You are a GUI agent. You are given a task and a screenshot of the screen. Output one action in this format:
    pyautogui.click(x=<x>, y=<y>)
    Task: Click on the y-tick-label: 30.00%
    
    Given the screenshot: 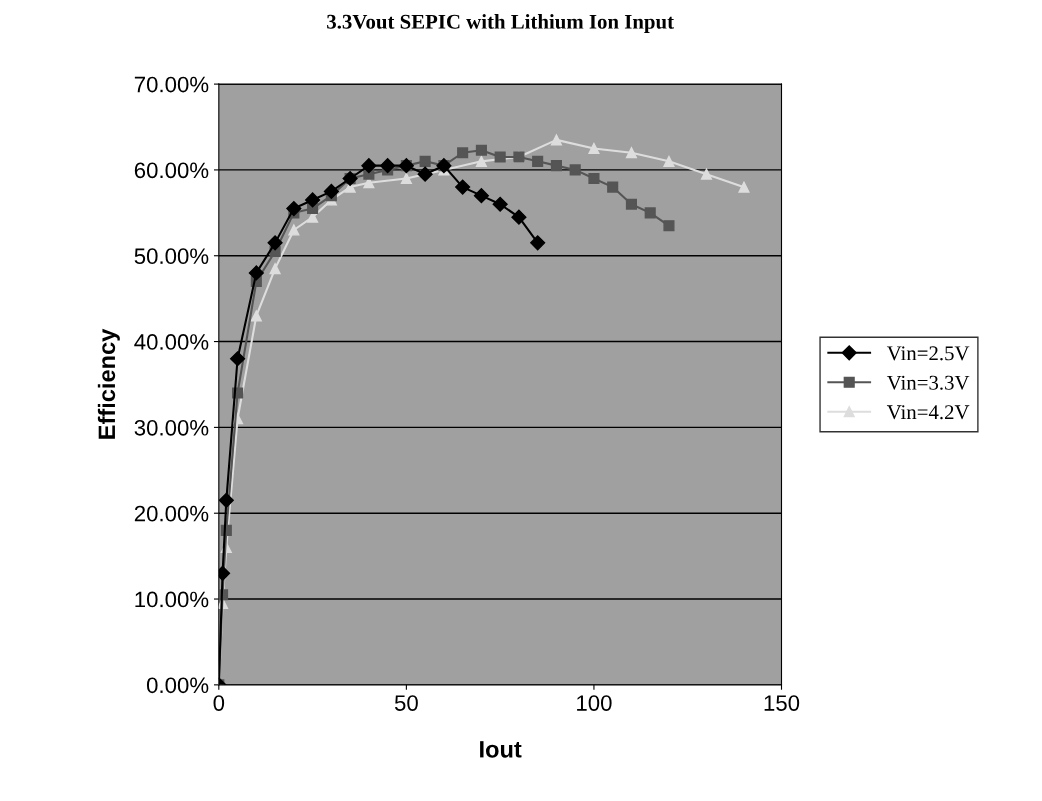 What is the action you would take?
    pyautogui.click(x=171, y=427)
    